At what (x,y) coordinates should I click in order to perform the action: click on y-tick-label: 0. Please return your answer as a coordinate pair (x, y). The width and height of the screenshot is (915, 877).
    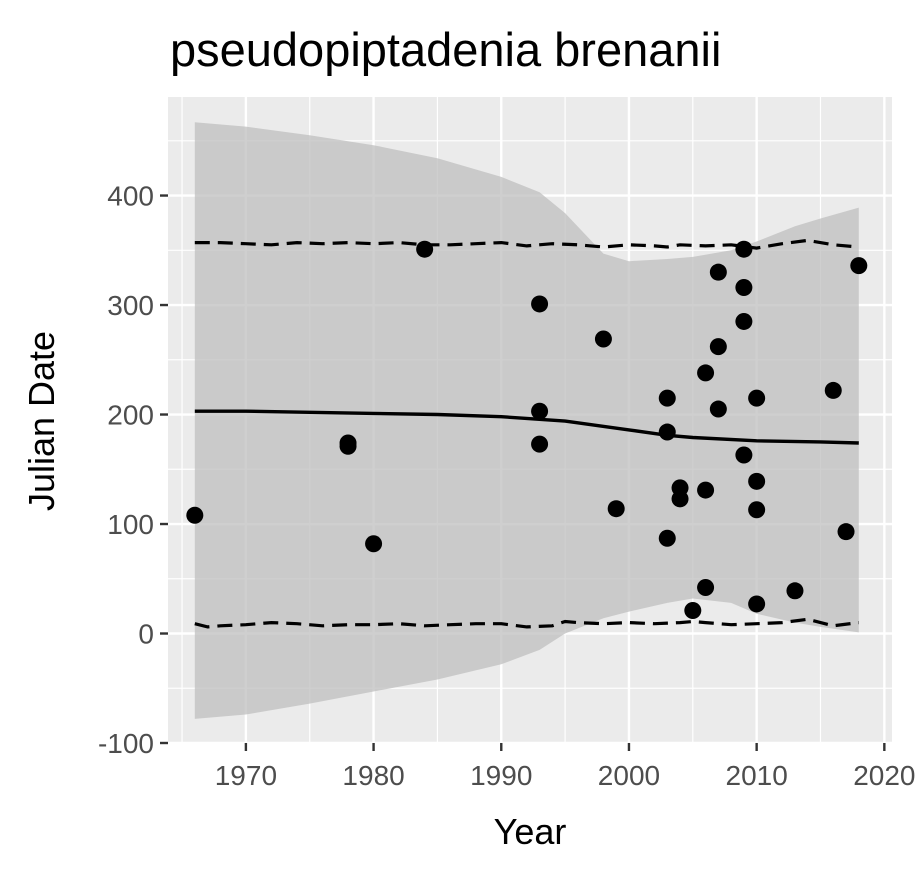
    Looking at the image, I should click on (146, 634).